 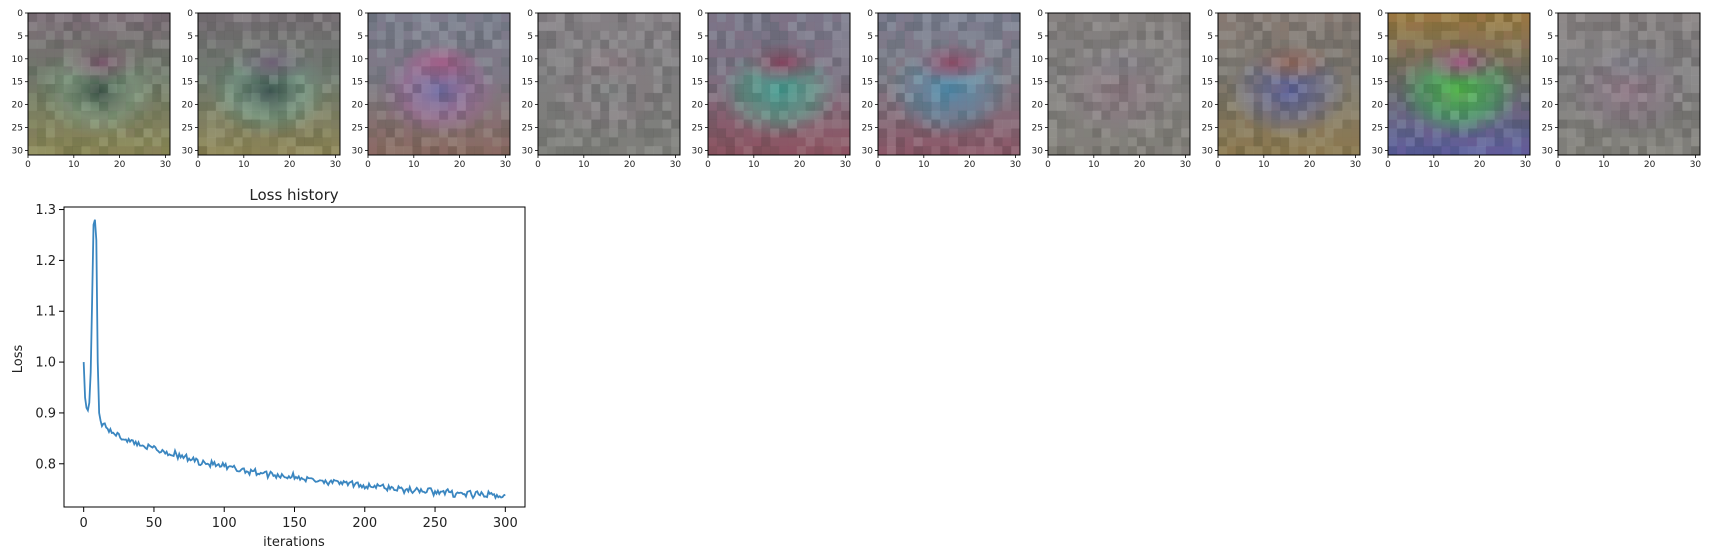 I want to click on loss-series-line, so click(x=294, y=360).